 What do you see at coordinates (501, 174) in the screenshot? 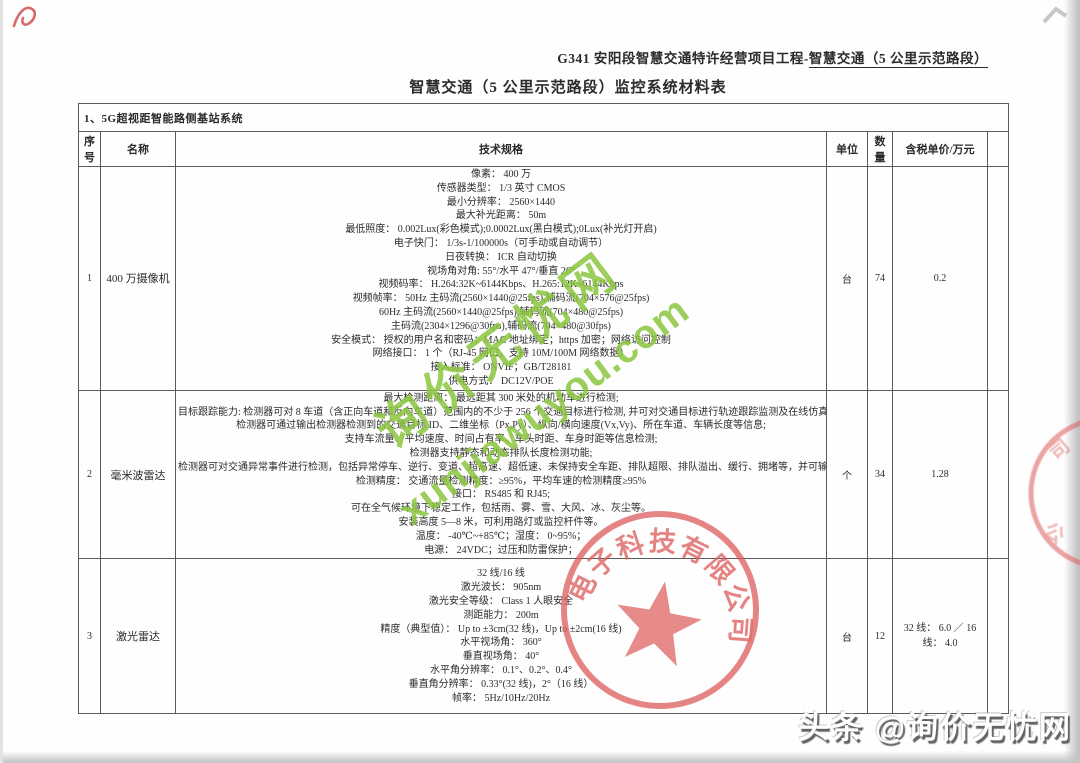
I see `spec-line: 像素： 400 万` at bounding box center [501, 174].